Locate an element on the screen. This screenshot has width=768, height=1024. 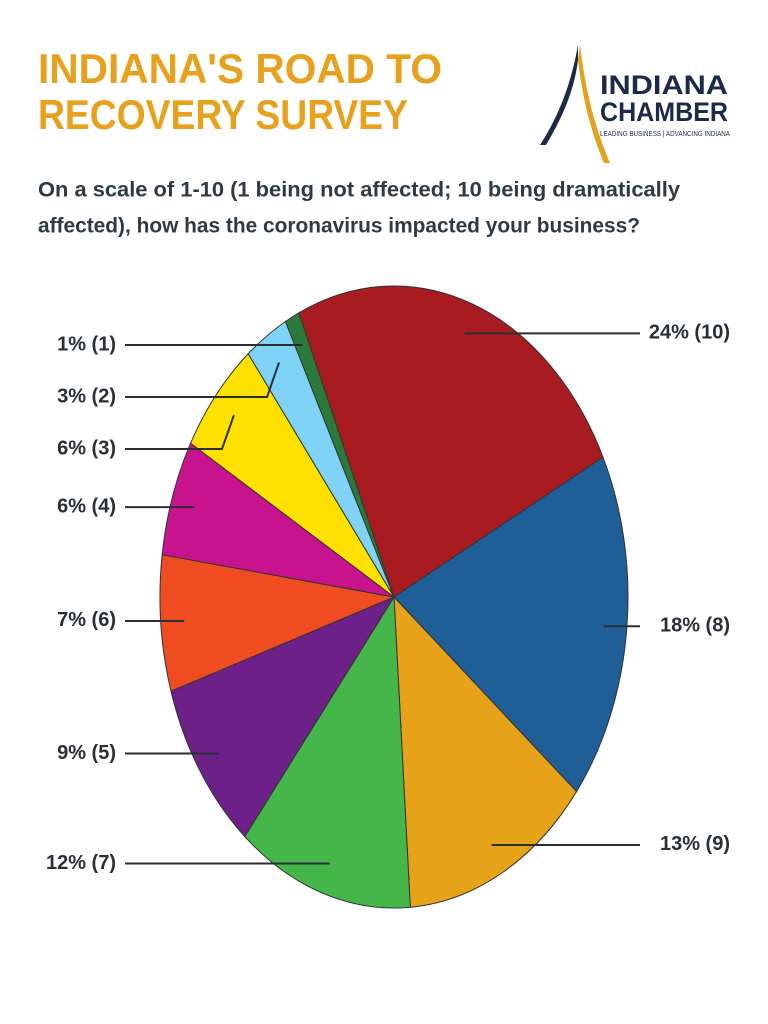
slice-label: 6% (4) is located at coordinates (86, 506).